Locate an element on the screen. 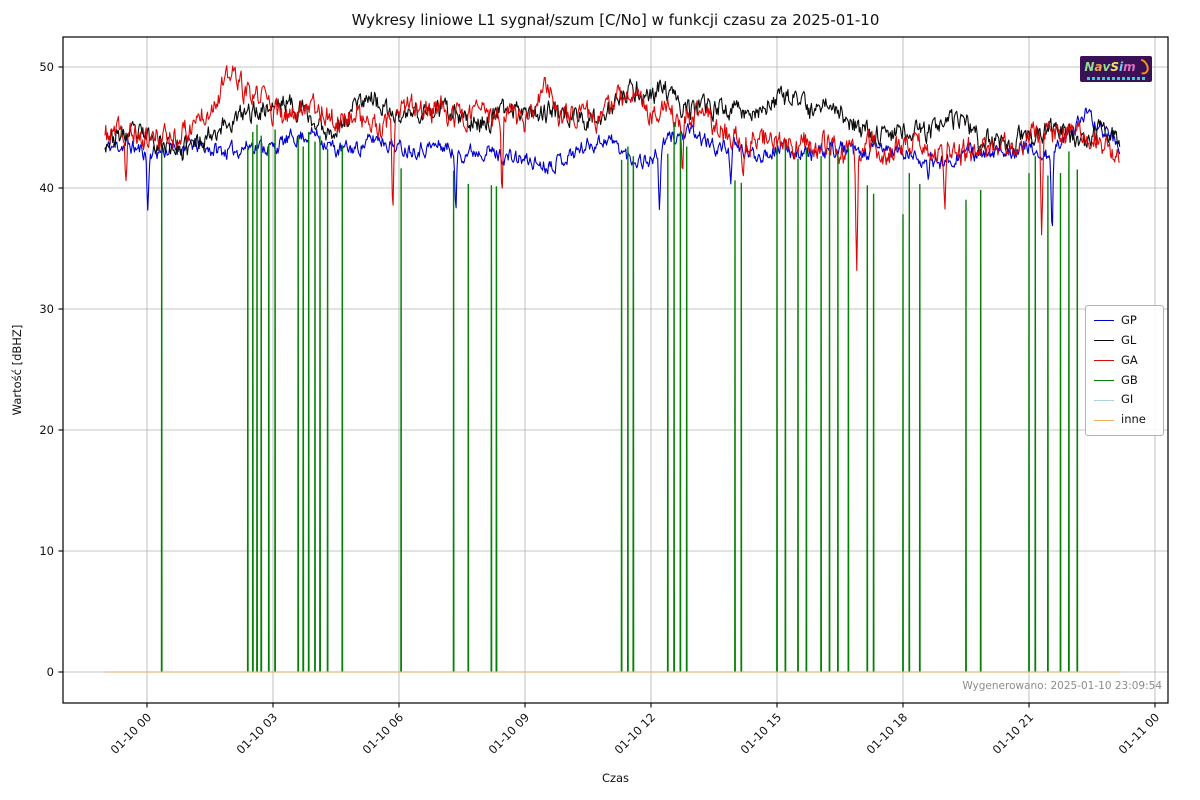 This screenshot has height=800, width=1200. navsim-logo-subtitle is located at coordinates (1116, 78).